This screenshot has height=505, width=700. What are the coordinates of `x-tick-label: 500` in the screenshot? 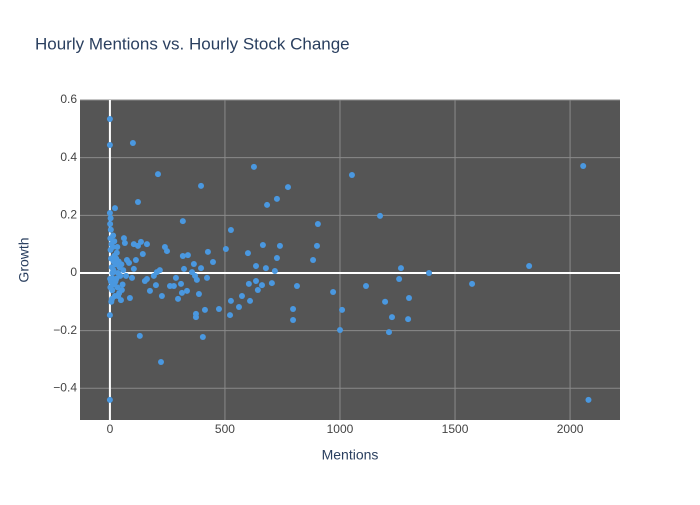 It's located at (225, 429).